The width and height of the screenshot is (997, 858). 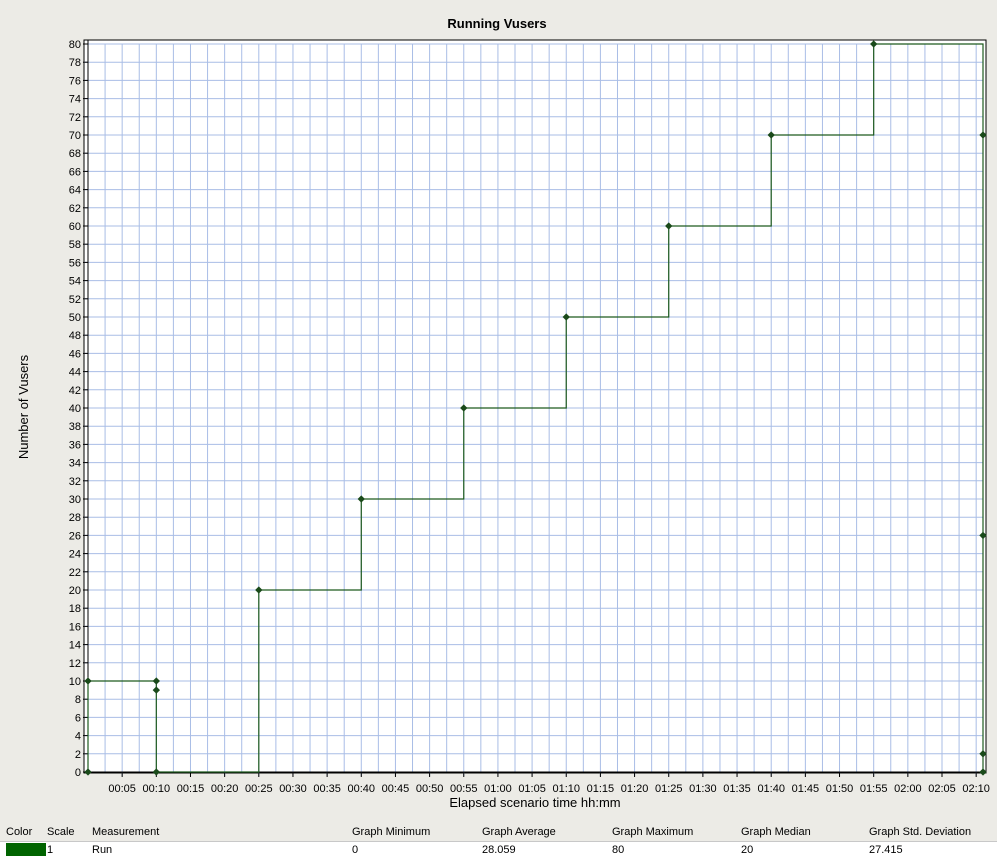 What do you see at coordinates (75, 373) in the screenshot?
I see `y-tick-label: 44` at bounding box center [75, 373].